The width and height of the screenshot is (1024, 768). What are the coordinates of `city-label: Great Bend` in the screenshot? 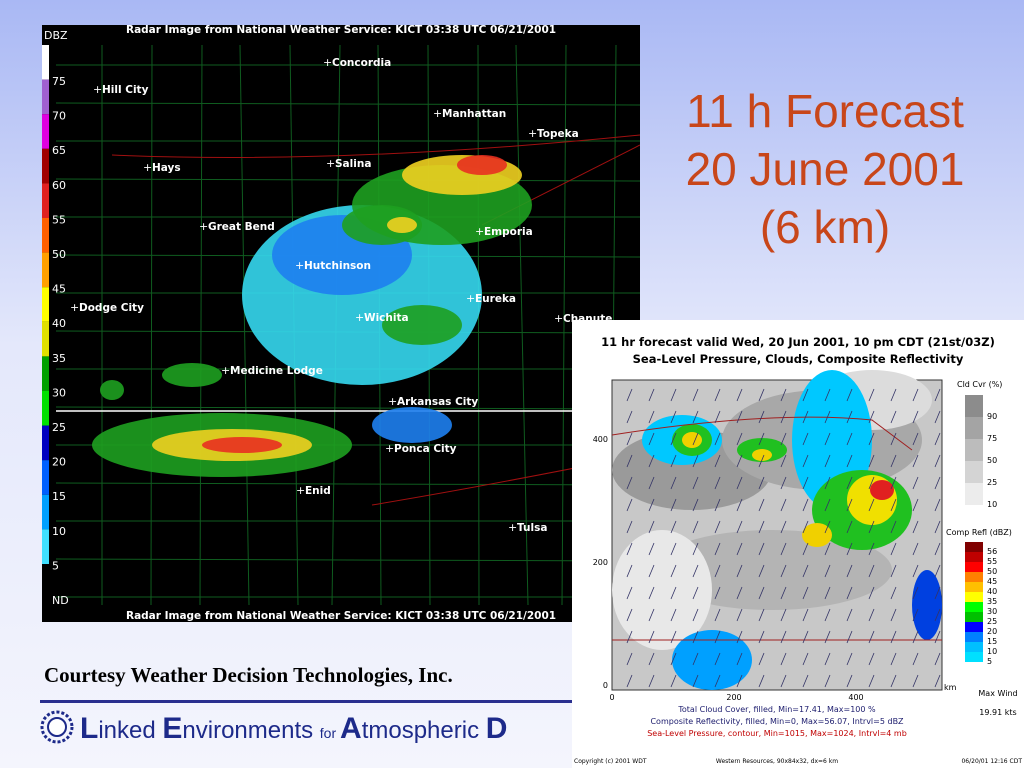 It's located at (241, 227).